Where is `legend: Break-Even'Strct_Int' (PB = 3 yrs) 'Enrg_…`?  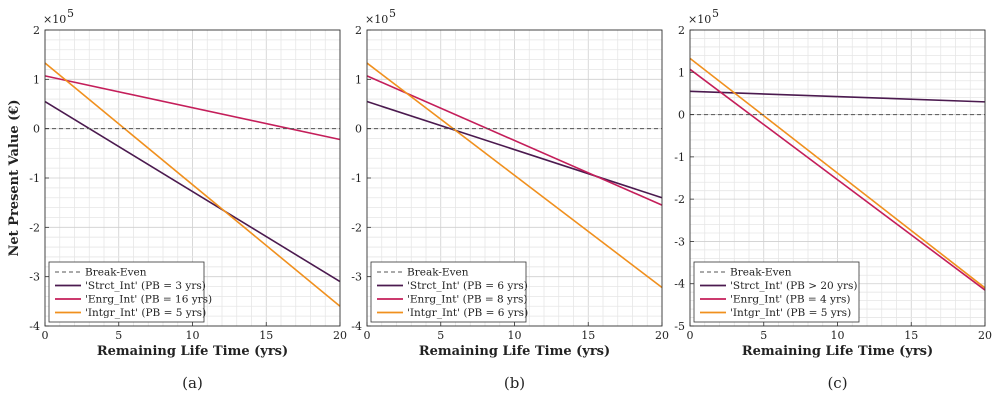 legend: Break-Even'Strct_Int' (PB = 3 yrs) 'Enrg_… is located at coordinates (130, 292).